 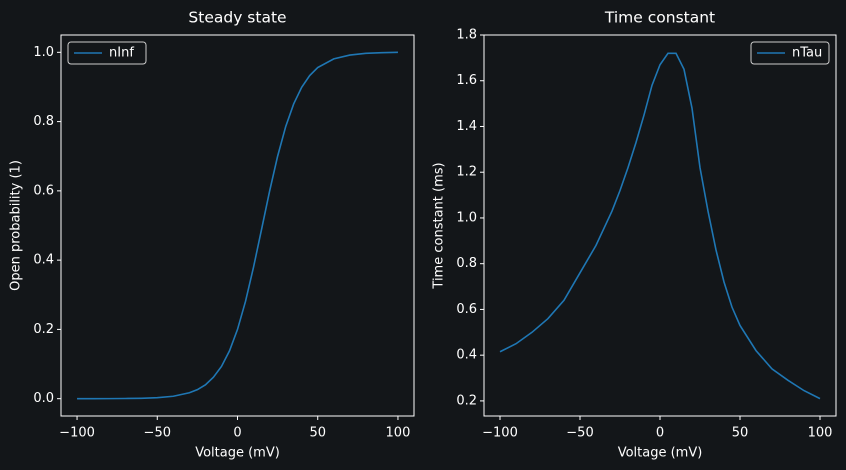 I want to click on chart-title: Steady state, so click(x=237, y=18).